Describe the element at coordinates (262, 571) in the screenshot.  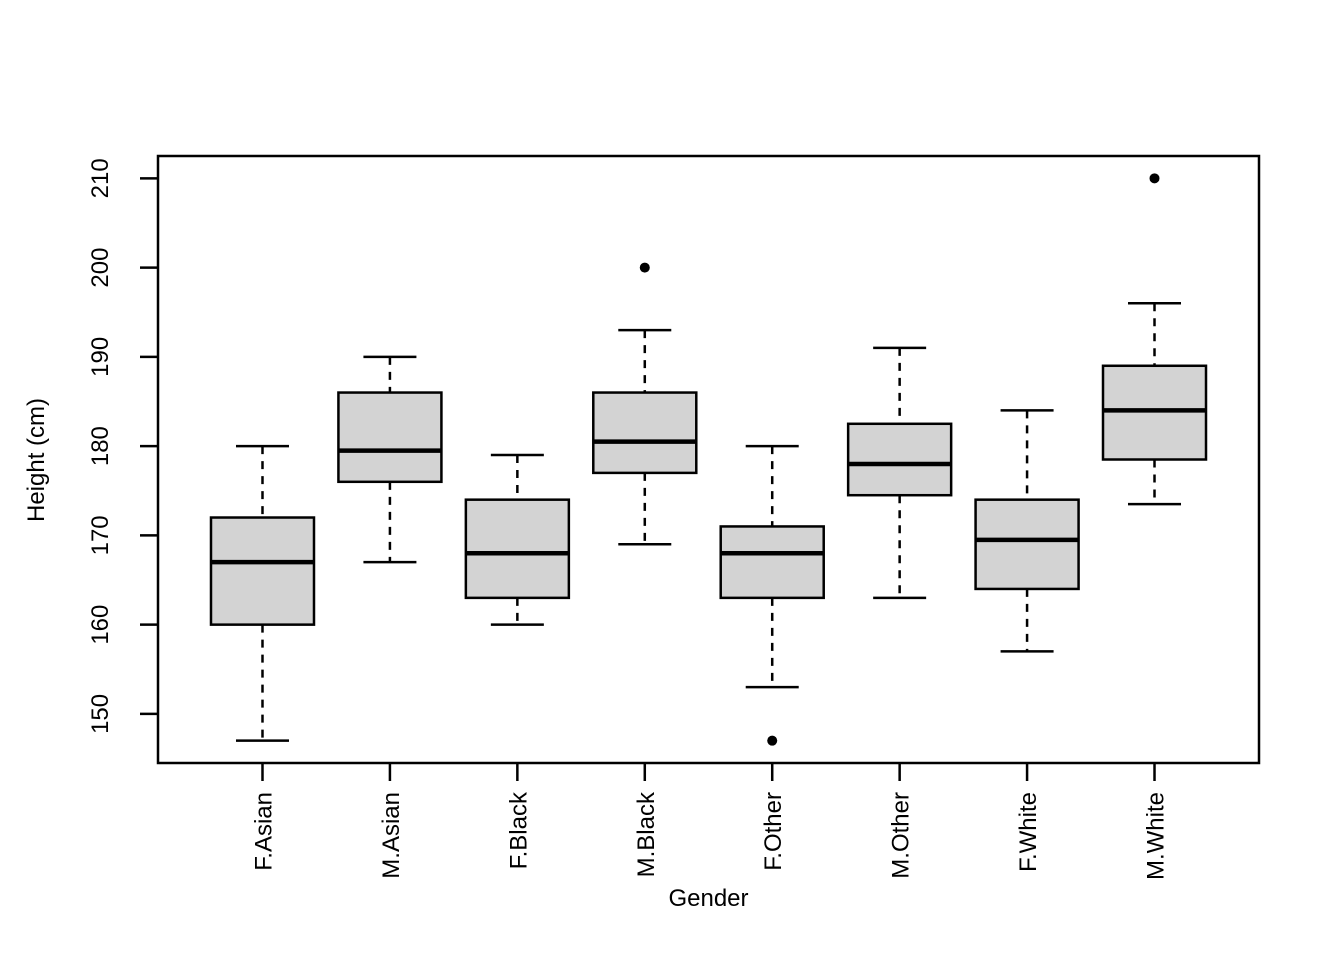
I see `box-f-asian` at that location.